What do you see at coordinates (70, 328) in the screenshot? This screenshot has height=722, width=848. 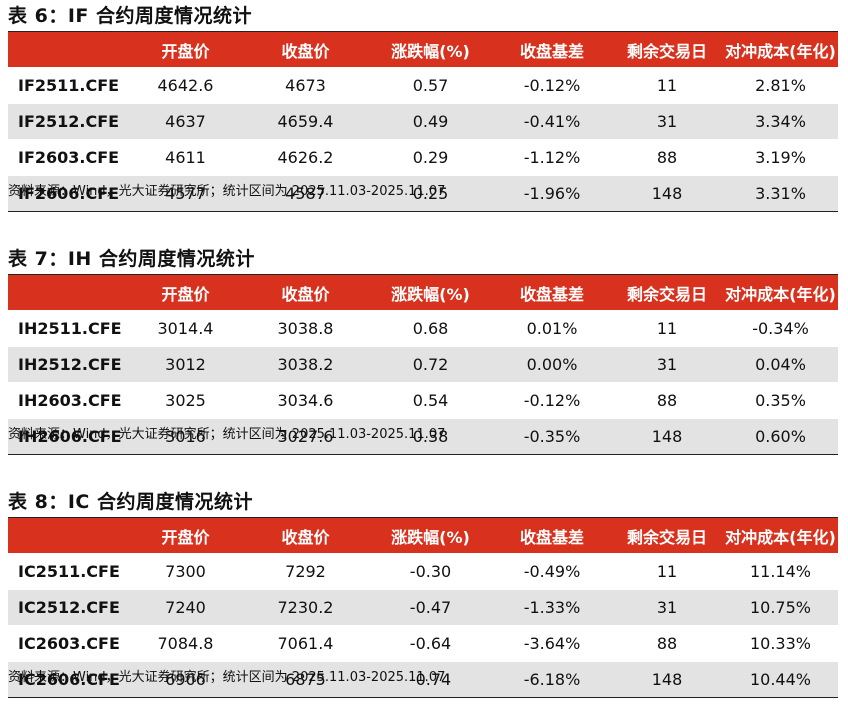 I see `contract-code-cell: IH2511.CFE` at bounding box center [70, 328].